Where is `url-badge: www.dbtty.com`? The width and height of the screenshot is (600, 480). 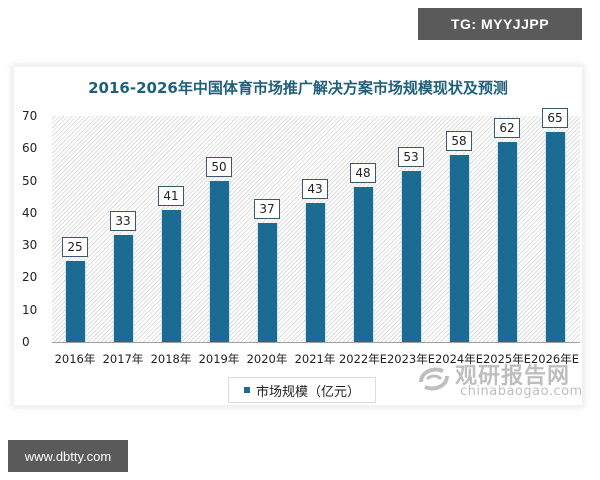 url-badge: www.dbtty.com is located at coordinates (68, 456).